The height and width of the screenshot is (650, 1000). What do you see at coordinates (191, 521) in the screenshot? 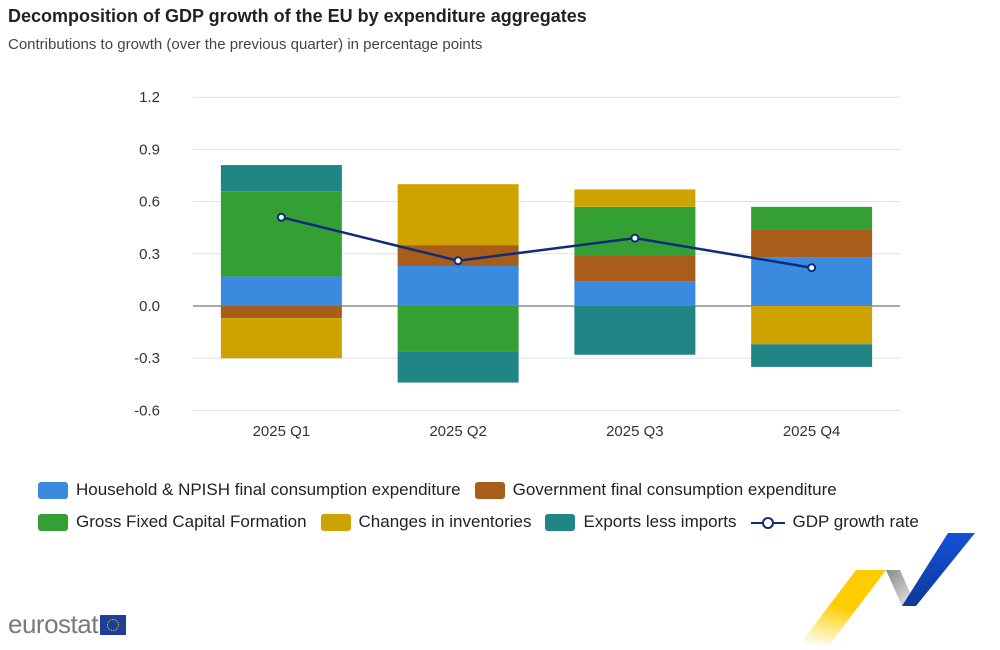
I see `legend-label: Gross Fixed Capital Formation` at bounding box center [191, 521].